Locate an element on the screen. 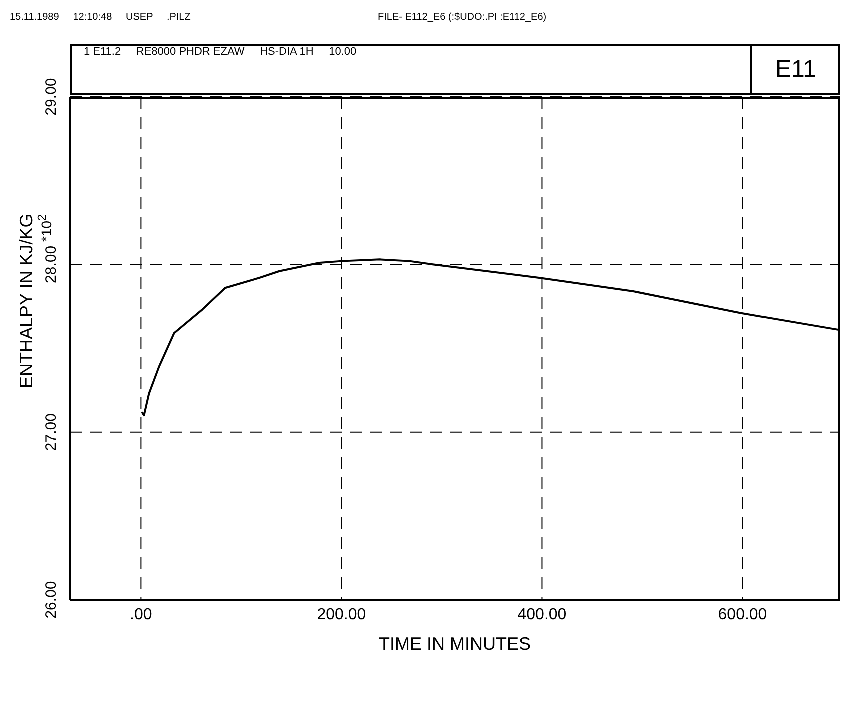 The height and width of the screenshot is (706, 850). text: FILE- E112_E6 (:$UDO:.PI :E112_E6) is located at coordinates (462, 17).